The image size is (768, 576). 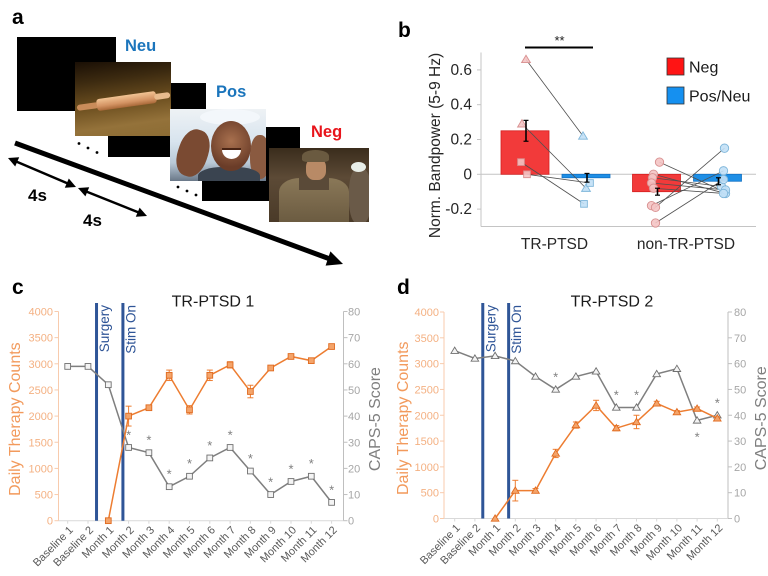 What do you see at coordinates (118, 542) in the screenshot?
I see `x-tick-label: Month 2` at bounding box center [118, 542].